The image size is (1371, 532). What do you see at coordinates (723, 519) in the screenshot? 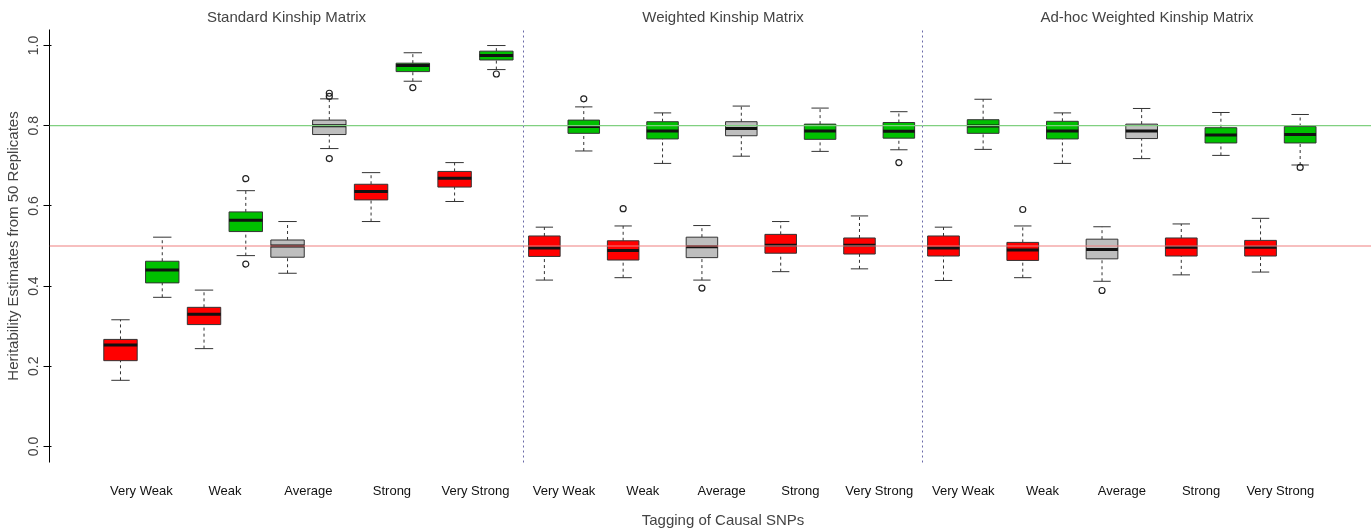
I see `x-axis-title: Tagging of Causal SNPs` at bounding box center [723, 519].